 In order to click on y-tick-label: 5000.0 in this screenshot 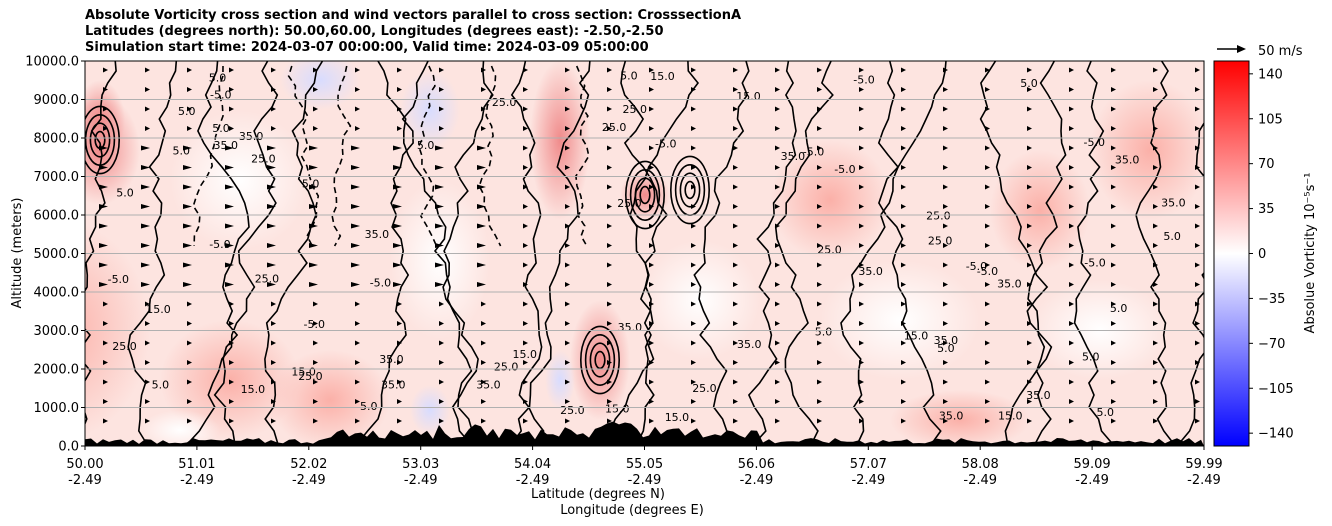, I will do `click(57, 254)`.